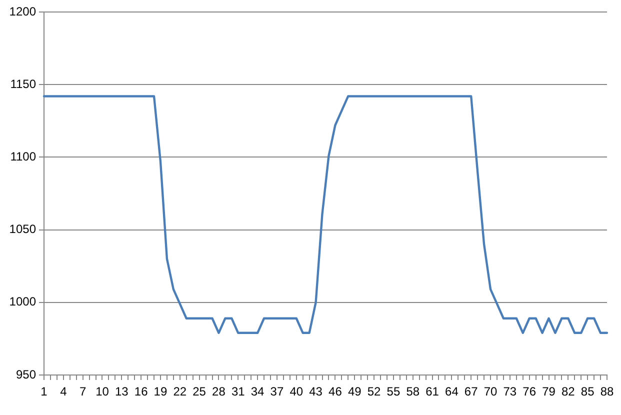  What do you see at coordinates (199, 391) in the screenshot?
I see `x-tick-label: 25` at bounding box center [199, 391].